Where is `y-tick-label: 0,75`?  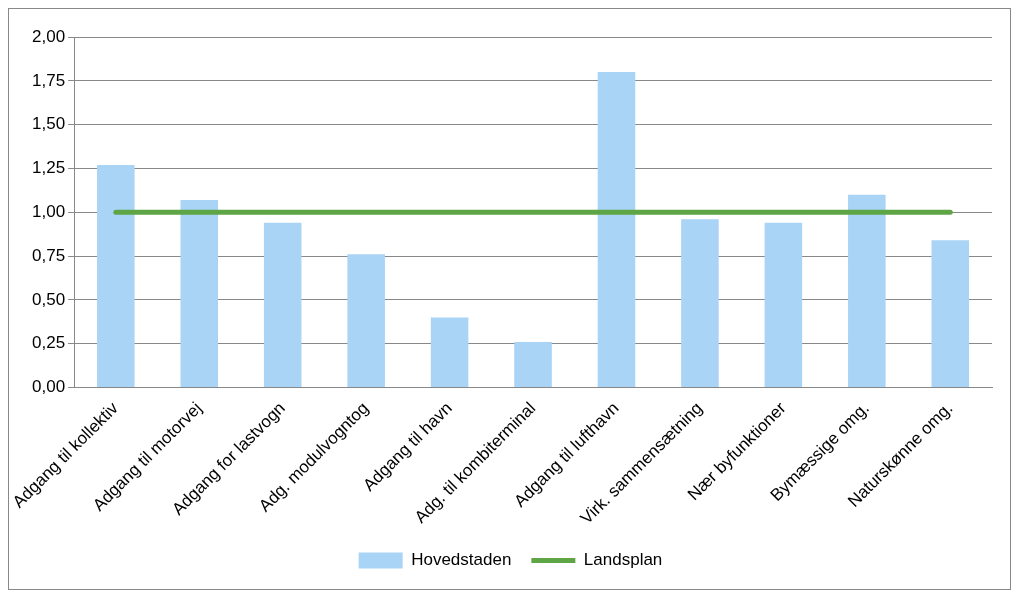
y-tick-label: 0,75 is located at coordinates (48, 255).